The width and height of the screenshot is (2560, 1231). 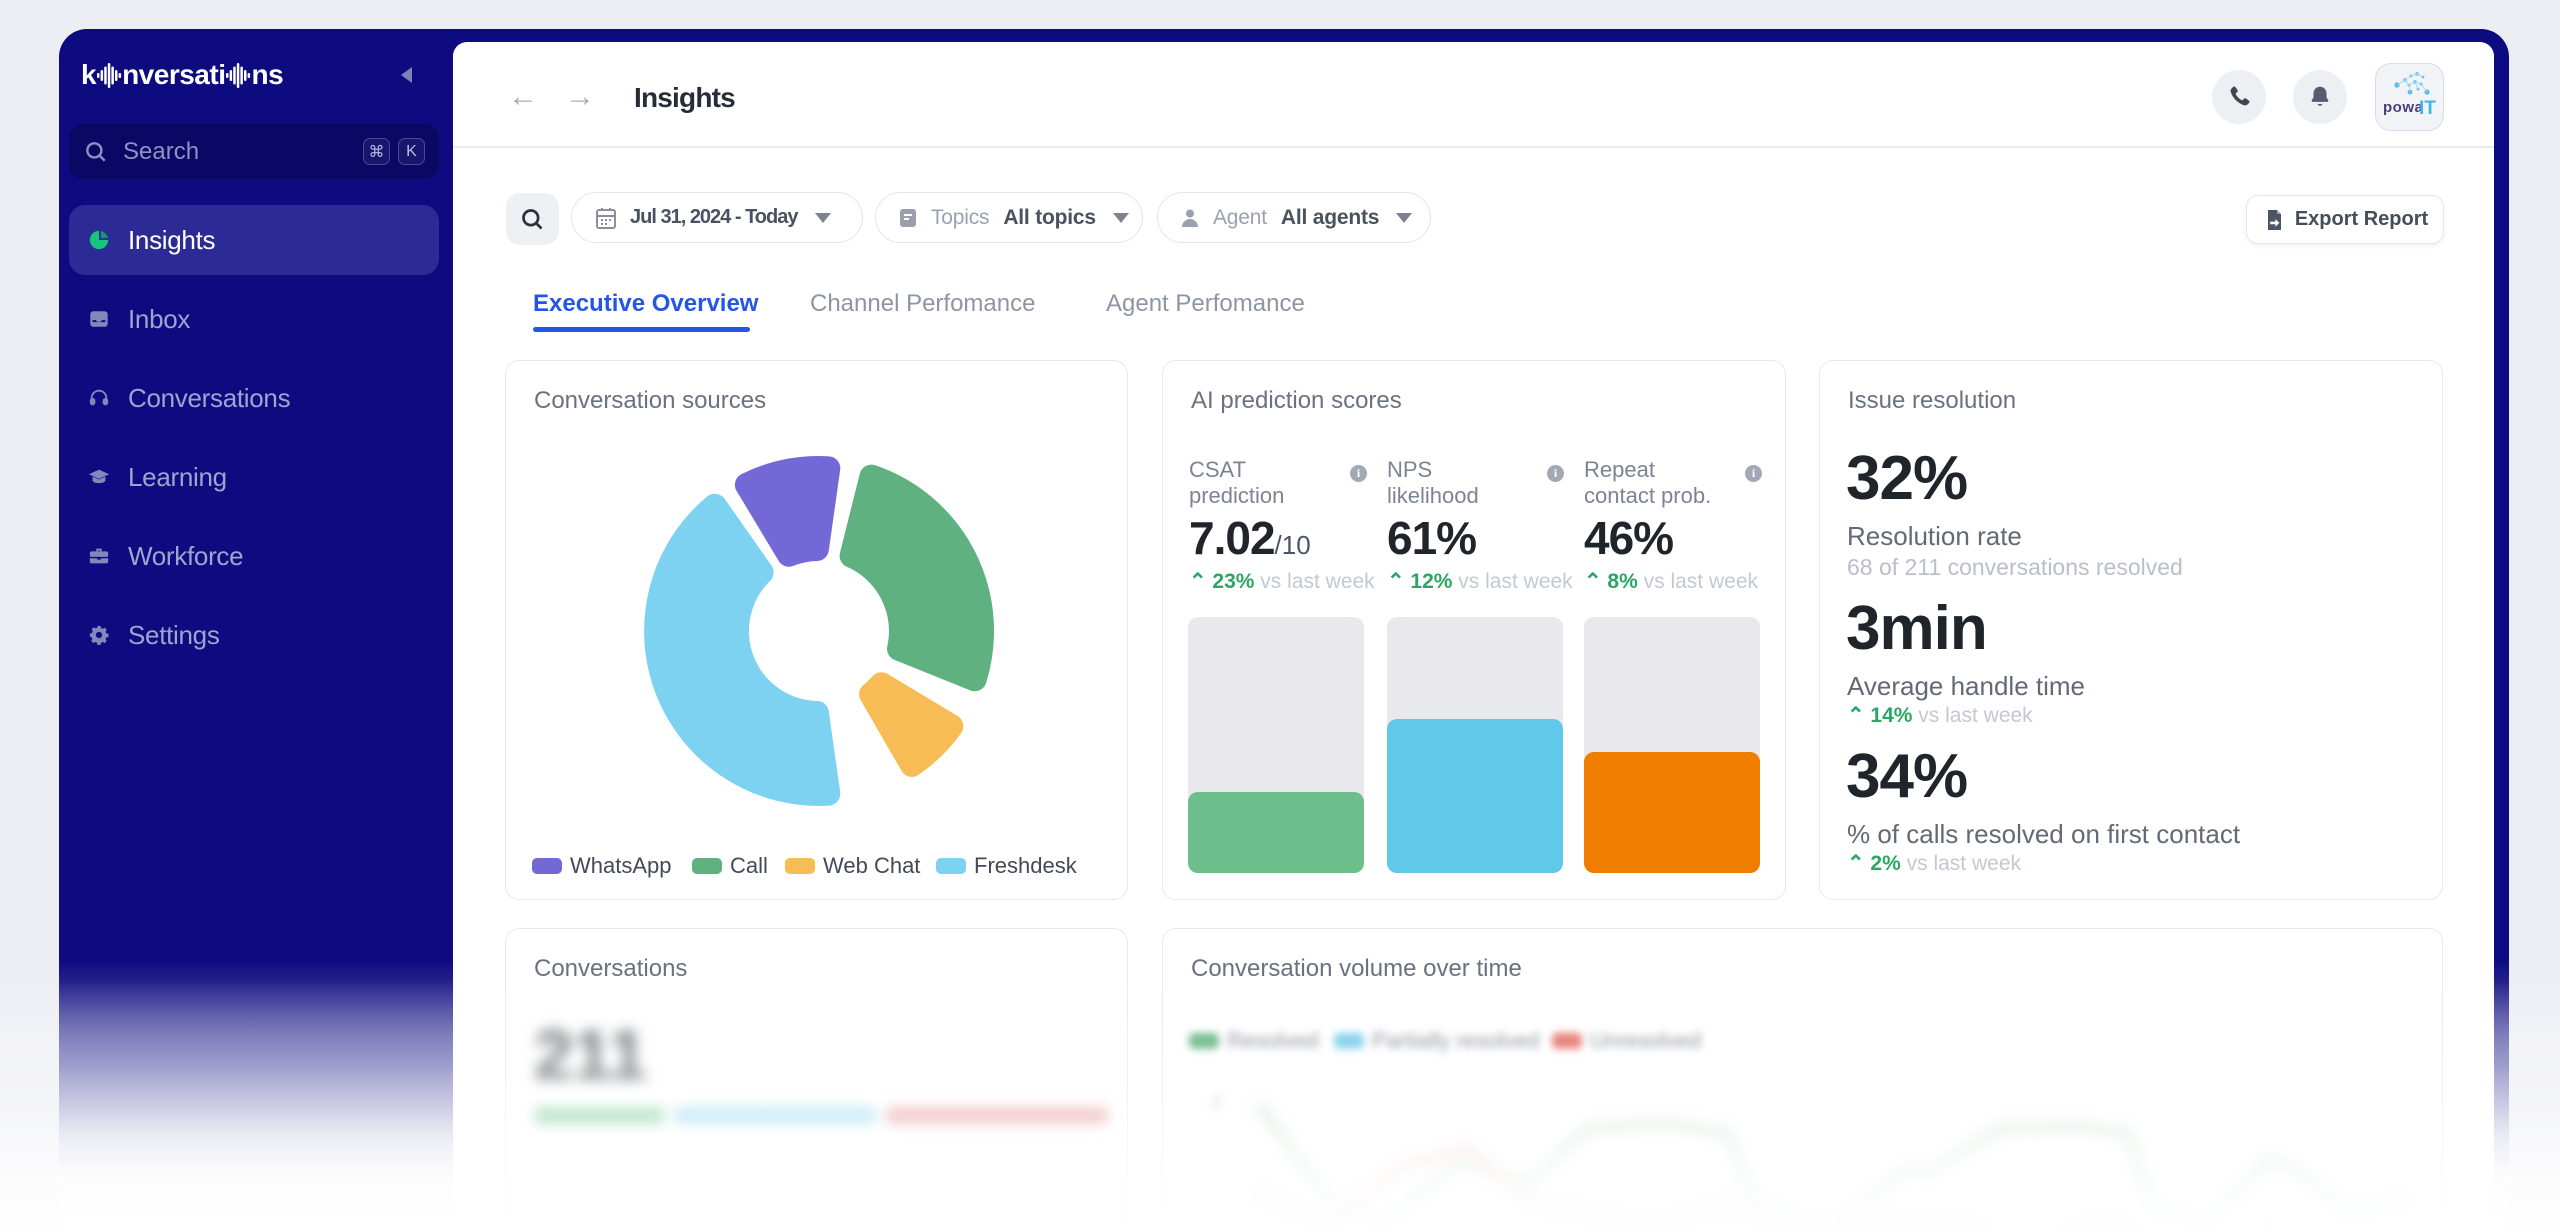 I want to click on svg-text: powa, so click(x=2403, y=107).